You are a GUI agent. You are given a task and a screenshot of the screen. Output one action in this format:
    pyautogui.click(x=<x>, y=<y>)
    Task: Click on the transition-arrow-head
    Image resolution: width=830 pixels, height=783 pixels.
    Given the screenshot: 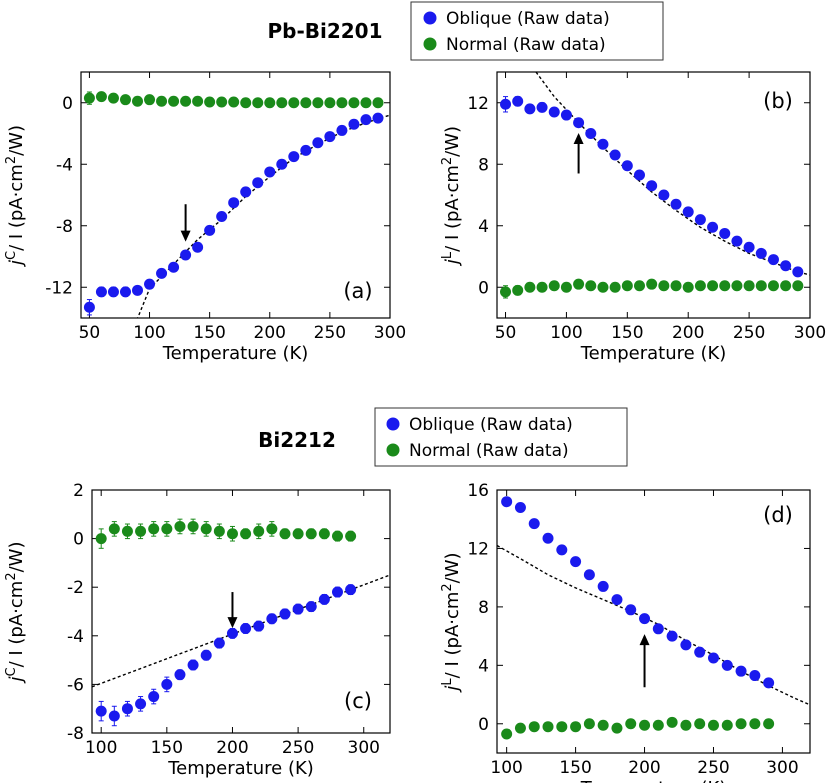 What is the action you would take?
    pyautogui.click(x=578, y=139)
    